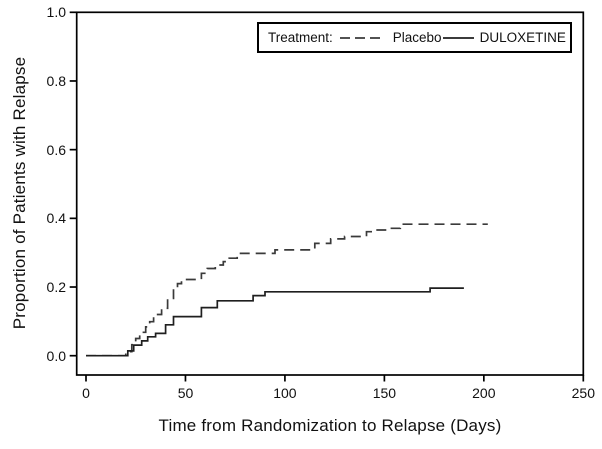  I want to click on x-tick-label: 0, so click(86, 393).